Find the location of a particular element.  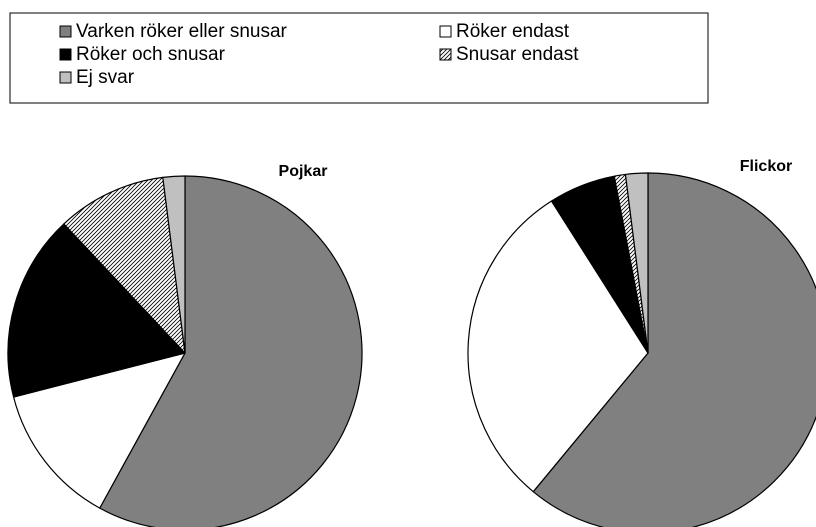

legend-label: Ej svar is located at coordinates (105, 77).